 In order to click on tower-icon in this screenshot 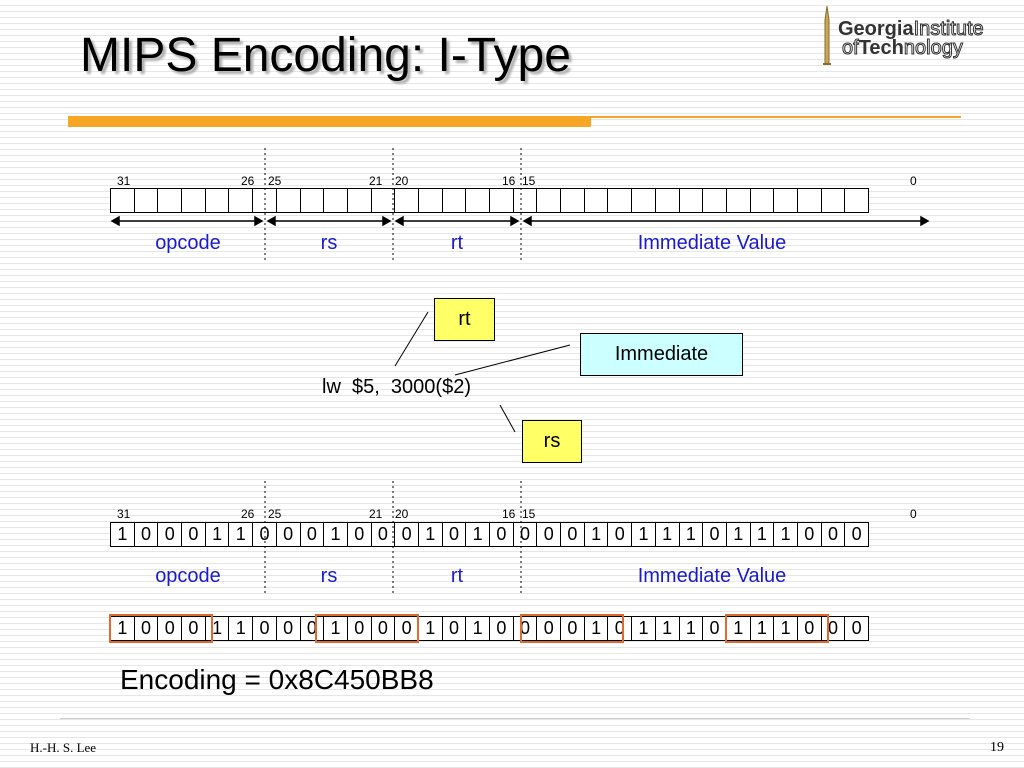, I will do `click(827, 35)`.